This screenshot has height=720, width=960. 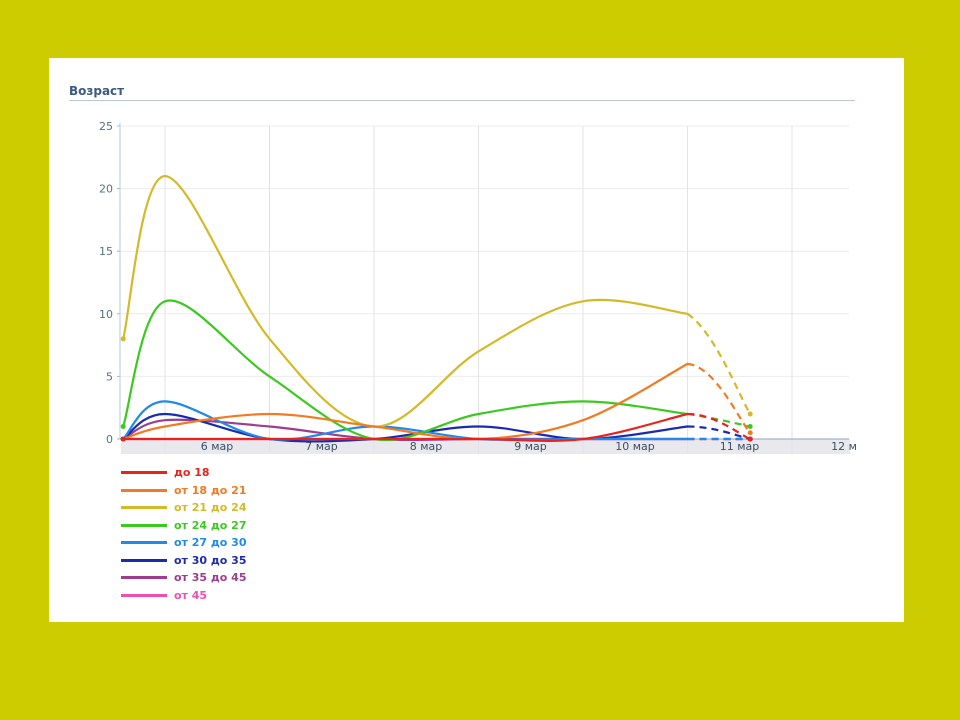 I want to click on chart-title: Возраст, so click(x=97, y=91).